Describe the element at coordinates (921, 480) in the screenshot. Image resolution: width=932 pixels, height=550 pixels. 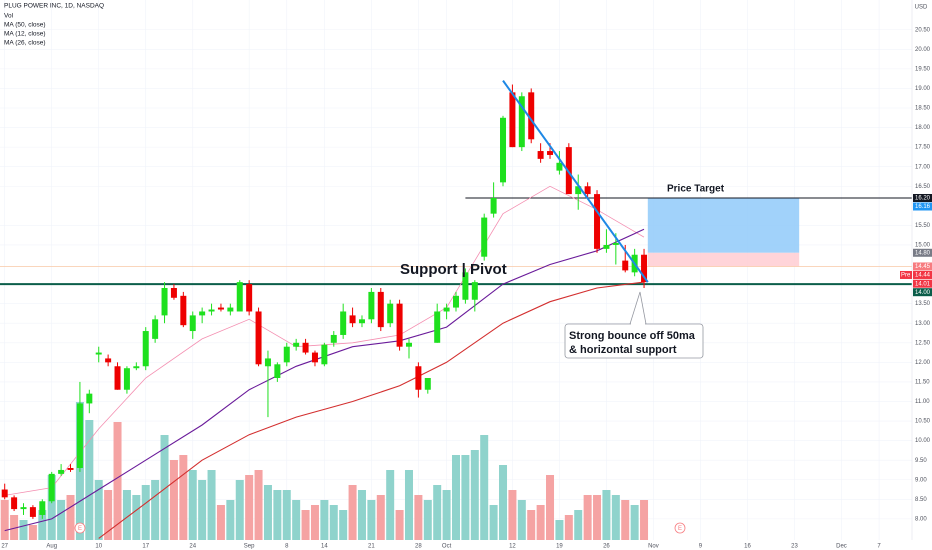
I see `y-tick-label: 9.00` at that location.